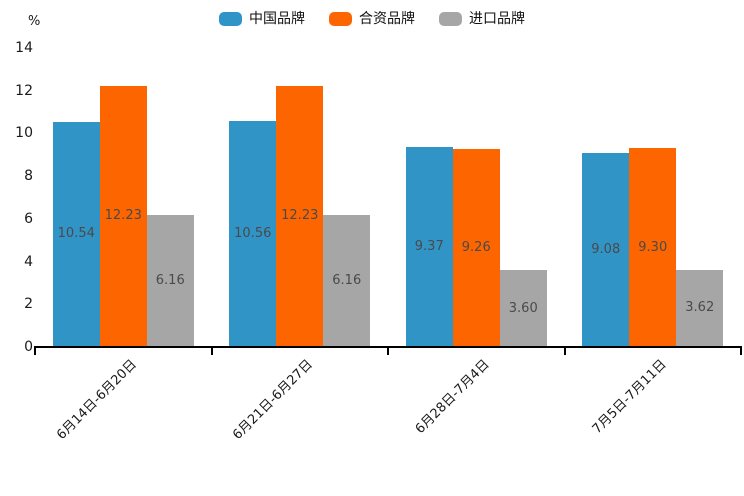  I want to click on bar-value-label-import-brand-group3: 3.62, so click(700, 308).